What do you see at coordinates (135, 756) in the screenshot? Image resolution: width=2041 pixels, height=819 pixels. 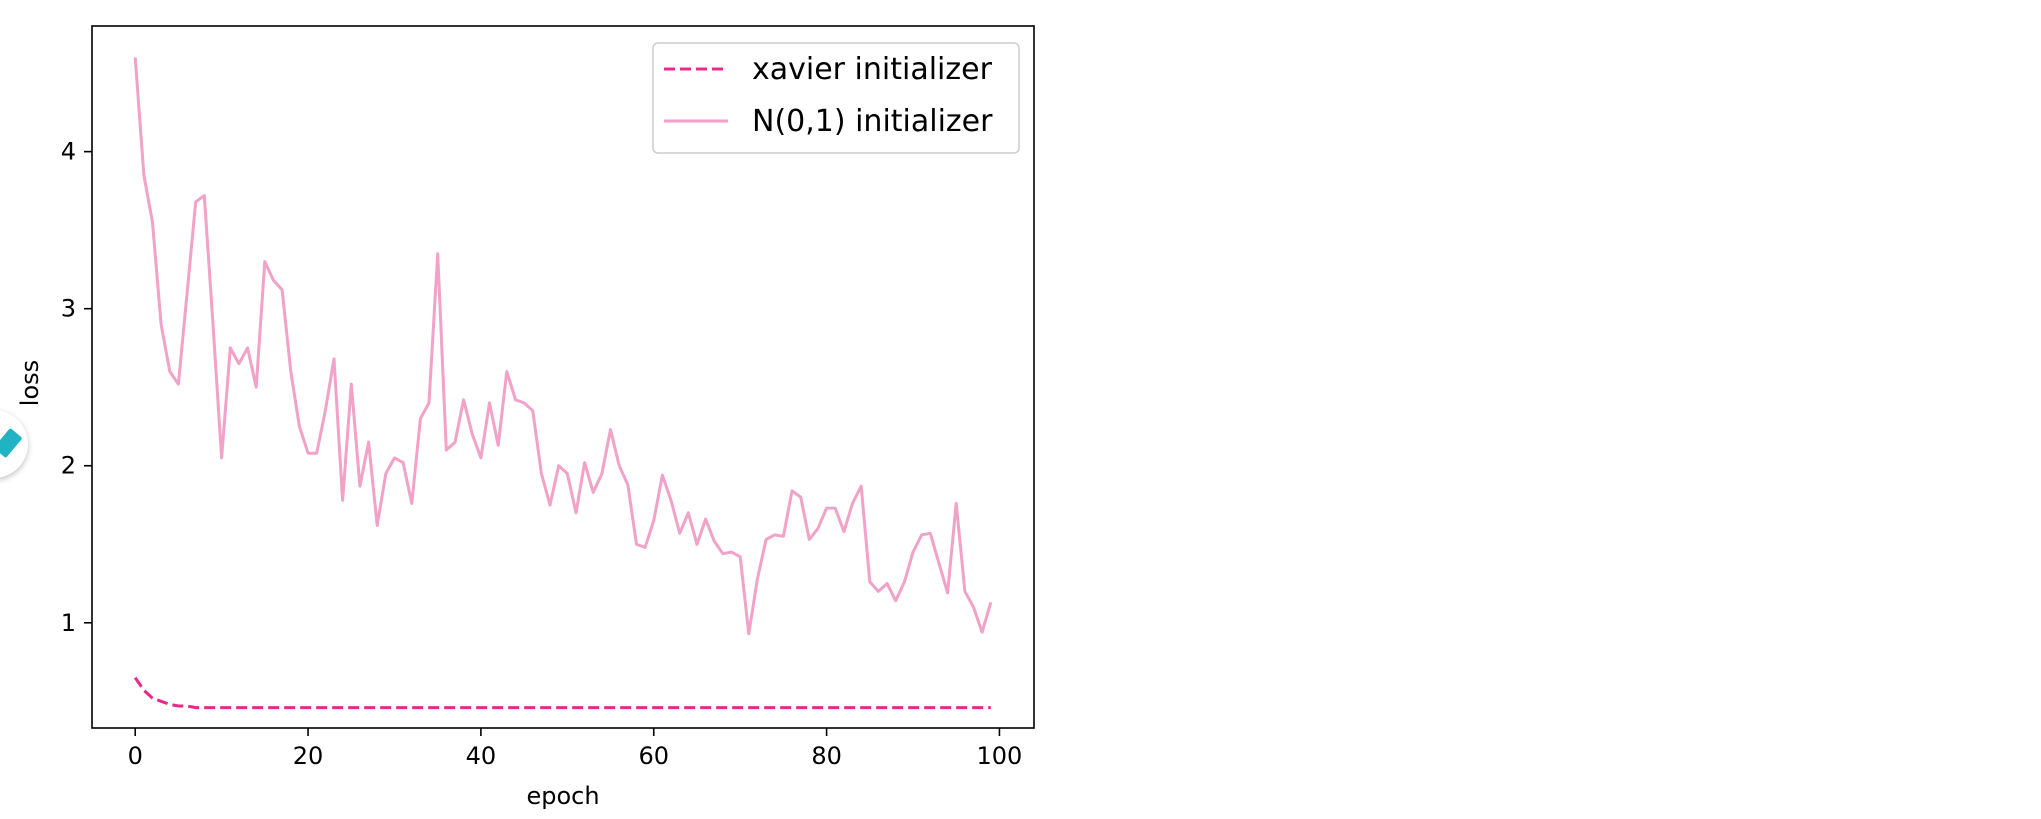 I see `x-tick-label: 0` at bounding box center [135, 756].